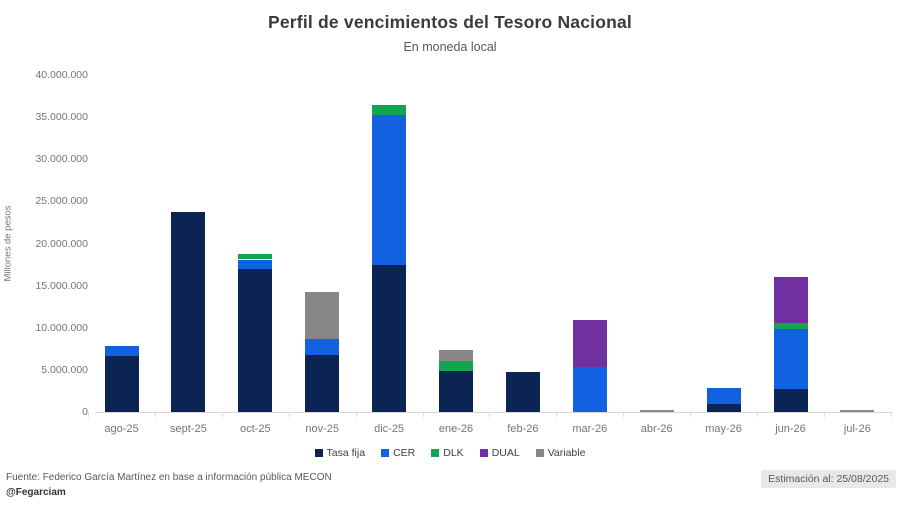 The image size is (900, 505). I want to click on y-tick-label: 5.000.000, so click(64, 369).